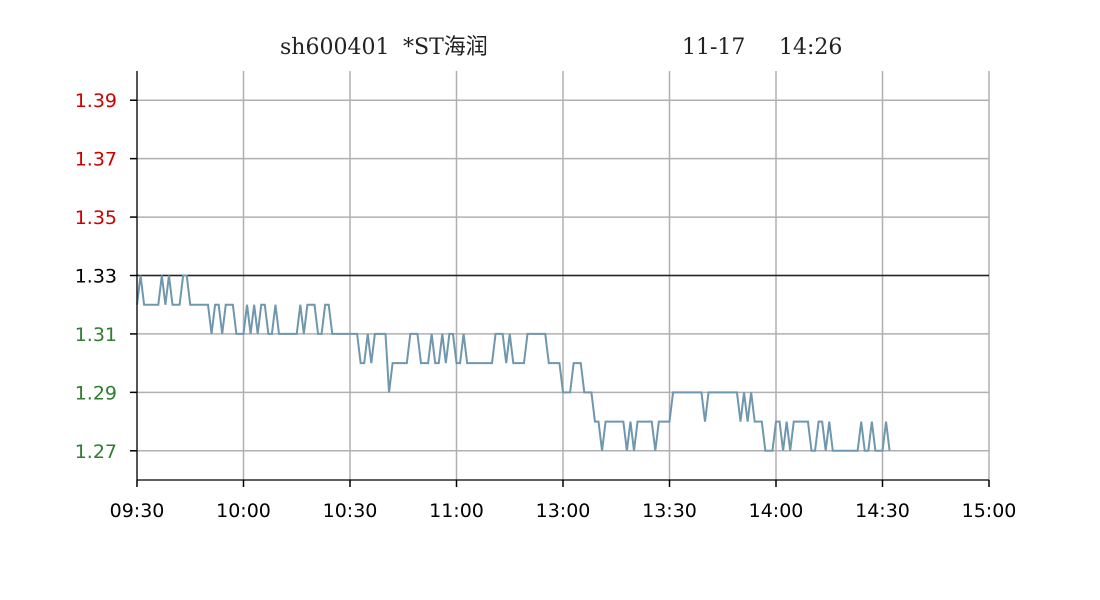 The image size is (1100, 600). Describe the element at coordinates (96, 101) in the screenshot. I see `y-tick-label: 1.39` at that location.